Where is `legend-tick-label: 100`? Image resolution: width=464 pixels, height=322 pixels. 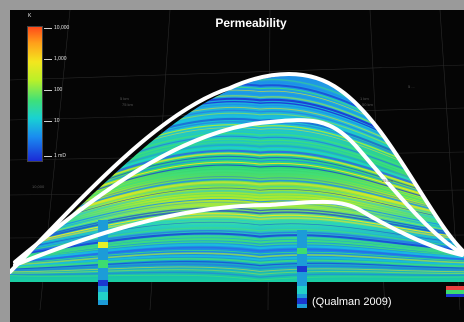 legend-tick-label: 100 is located at coordinates (58, 90).